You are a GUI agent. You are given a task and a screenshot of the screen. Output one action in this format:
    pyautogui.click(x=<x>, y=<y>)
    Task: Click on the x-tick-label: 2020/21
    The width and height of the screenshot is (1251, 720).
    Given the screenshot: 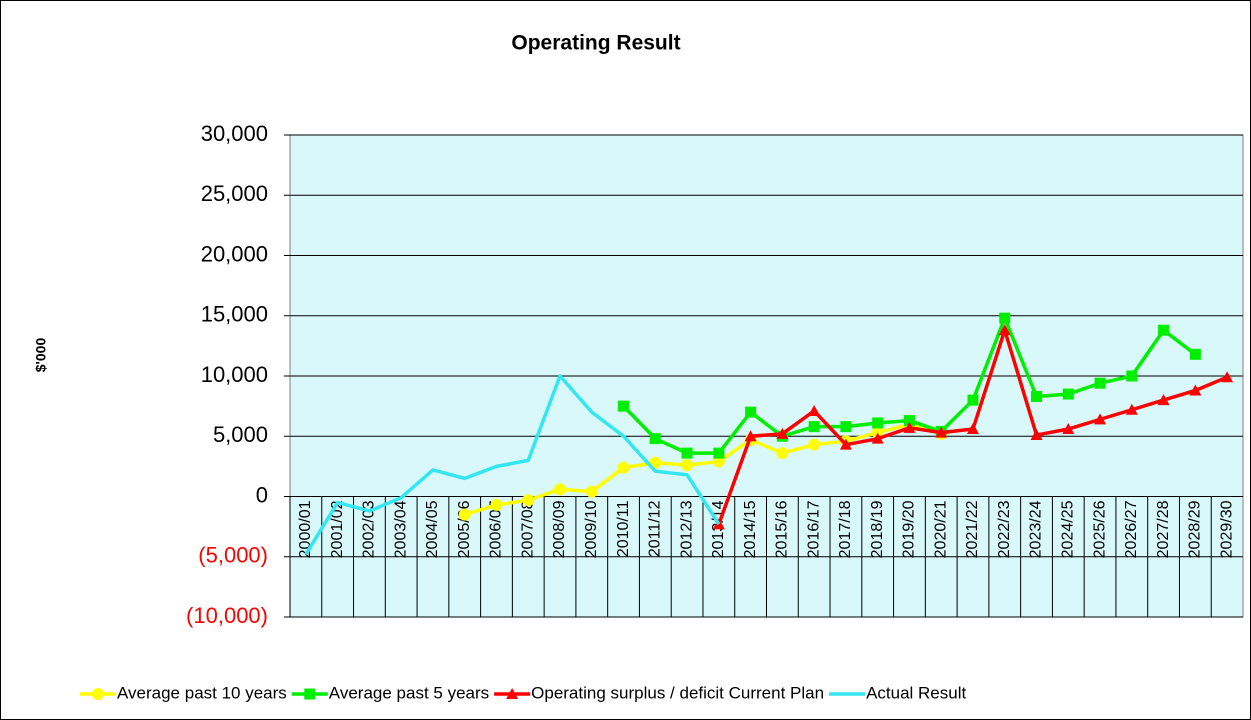 What is the action you would take?
    pyautogui.click(x=940, y=529)
    